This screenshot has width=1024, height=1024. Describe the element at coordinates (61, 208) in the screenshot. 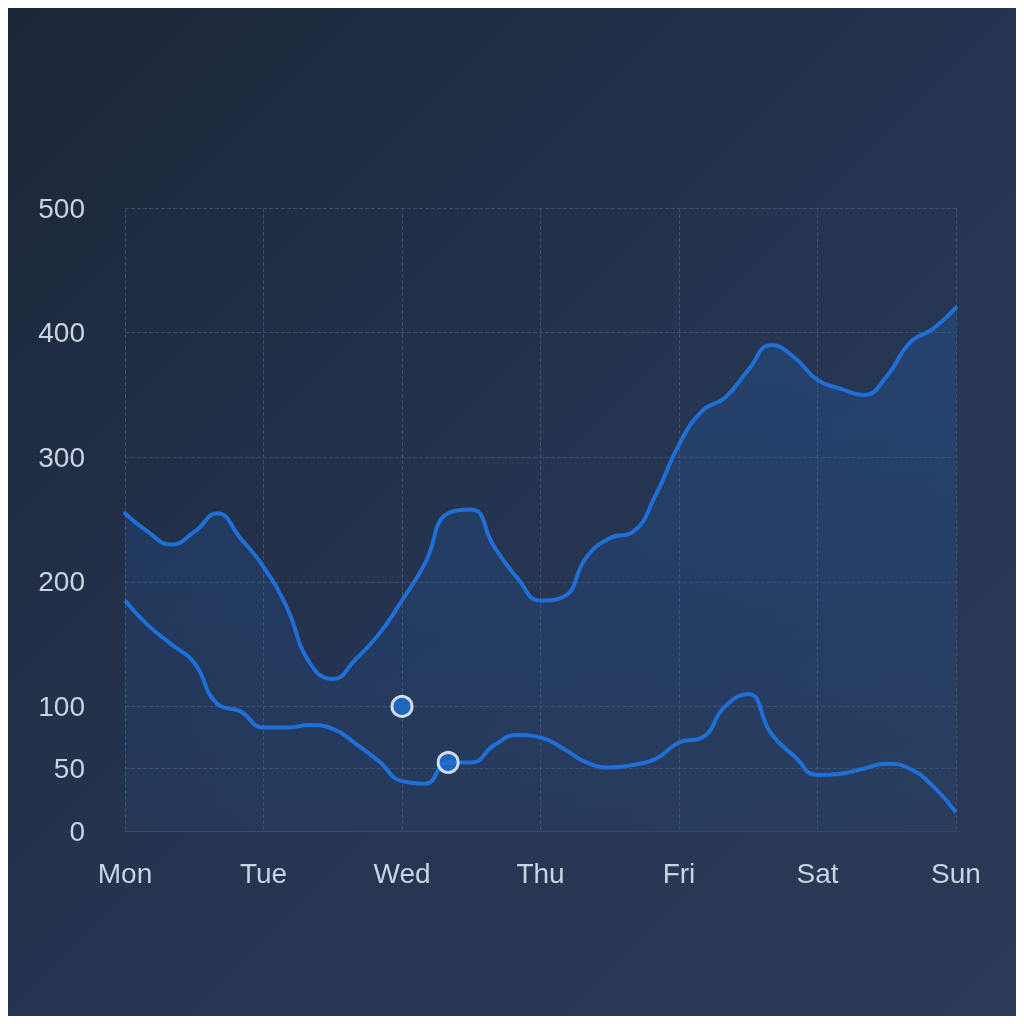

I see `y-tick-label: 500` at that location.